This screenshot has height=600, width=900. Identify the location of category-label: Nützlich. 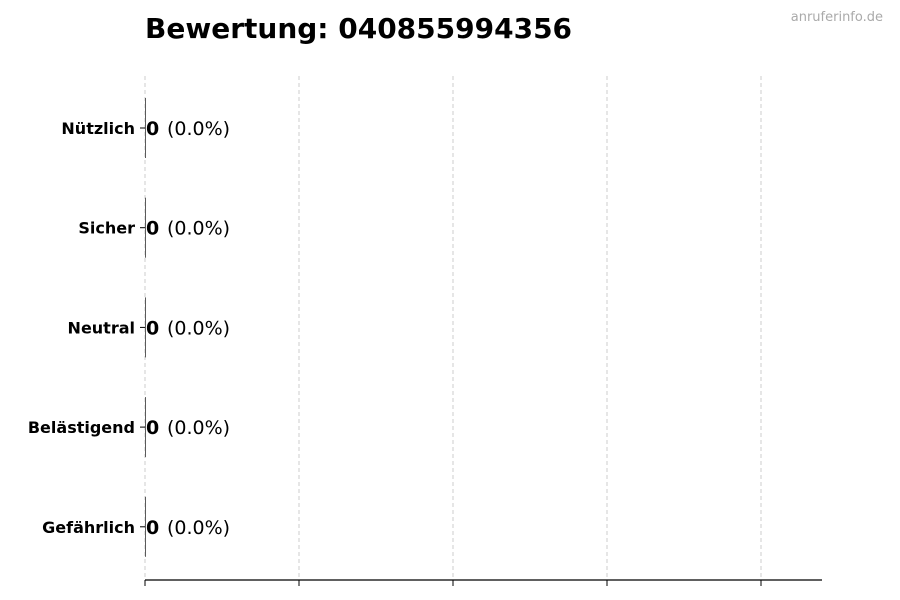
(98, 128).